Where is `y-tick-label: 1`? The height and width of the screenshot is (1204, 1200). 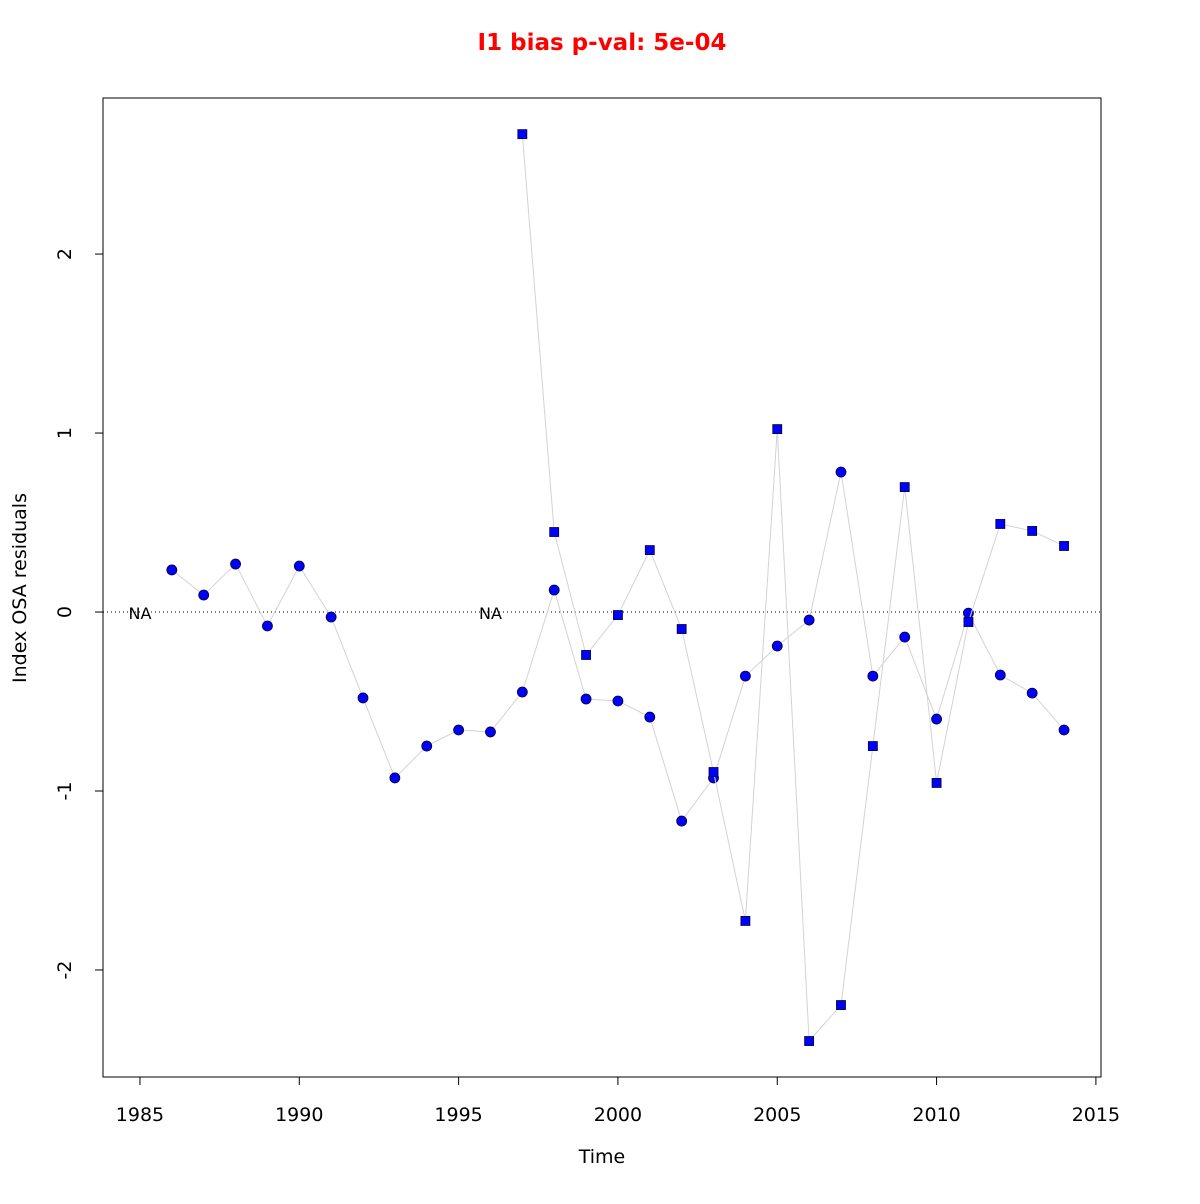 y-tick-label: 1 is located at coordinates (65, 433).